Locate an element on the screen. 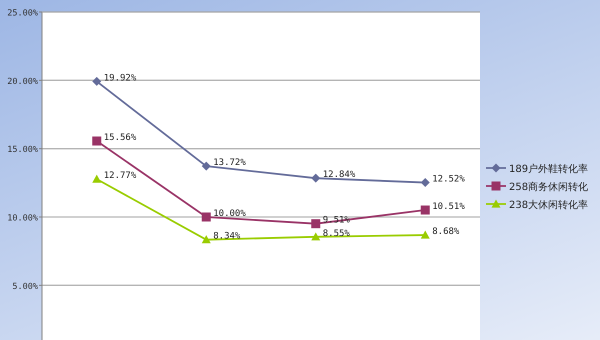 This screenshot has width=600, height=340. y-tick-label: 25.00% is located at coordinates (22, 13).